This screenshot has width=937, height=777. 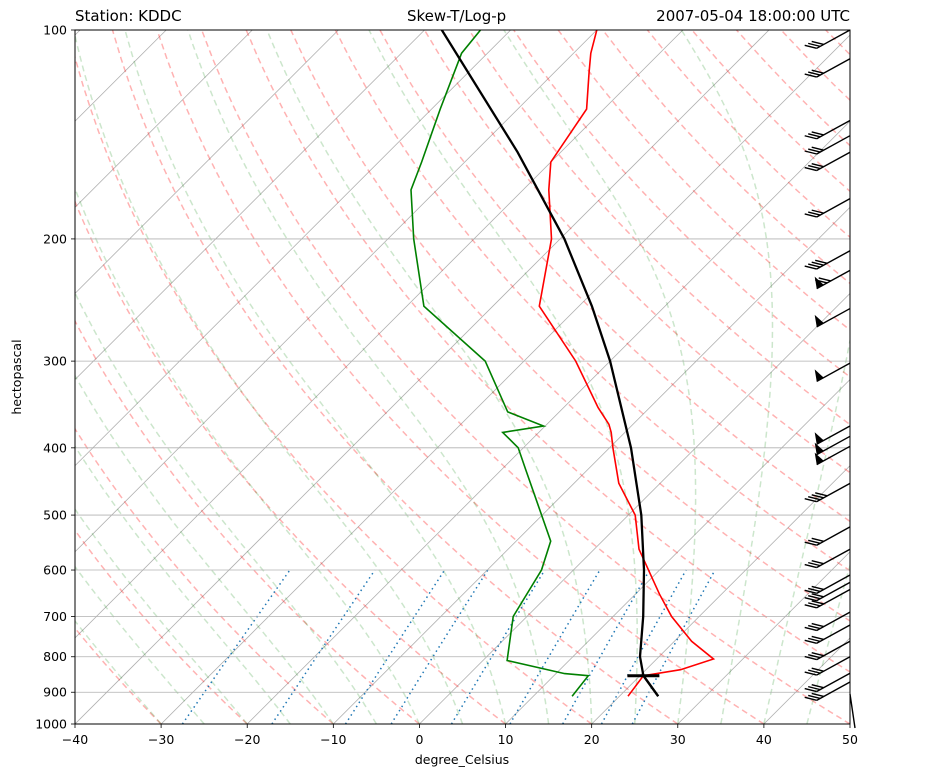 I want to click on y-tick-label: 200, so click(x=55, y=238).